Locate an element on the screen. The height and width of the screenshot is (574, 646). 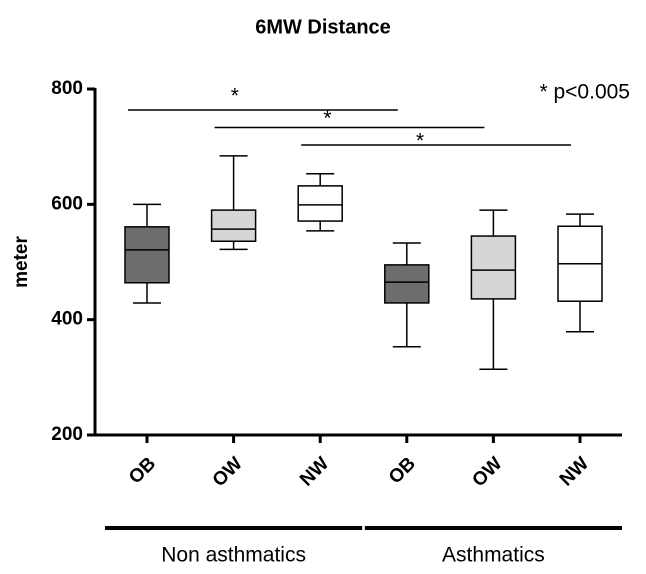
y-tick-label: 600 is located at coordinates (67, 203).